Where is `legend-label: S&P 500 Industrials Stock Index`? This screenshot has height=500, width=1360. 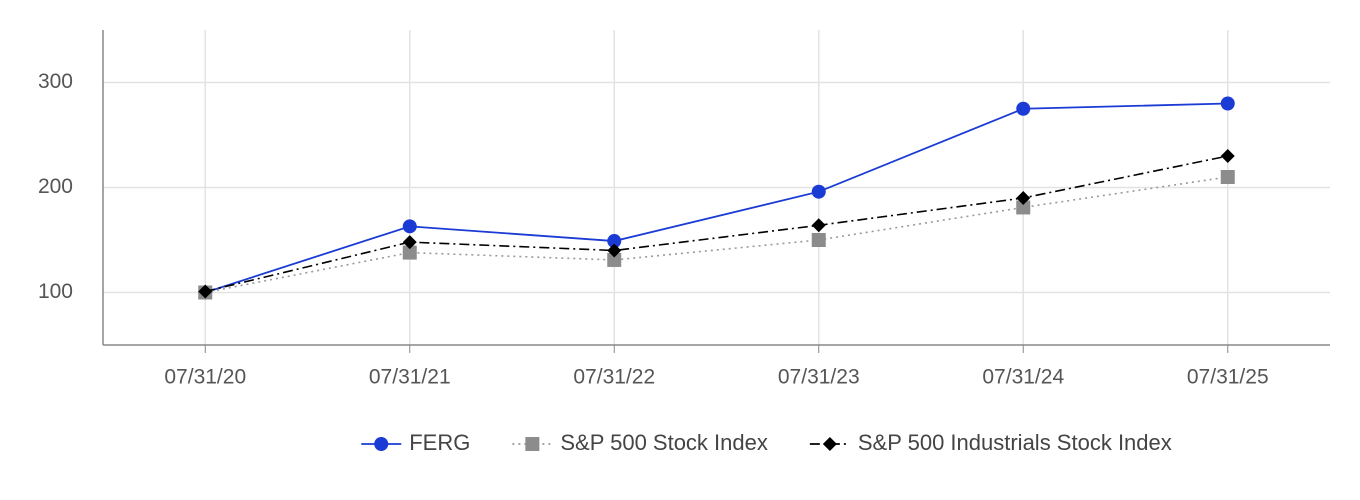 legend-label: S&P 500 Industrials Stock Index is located at coordinates (1015, 442).